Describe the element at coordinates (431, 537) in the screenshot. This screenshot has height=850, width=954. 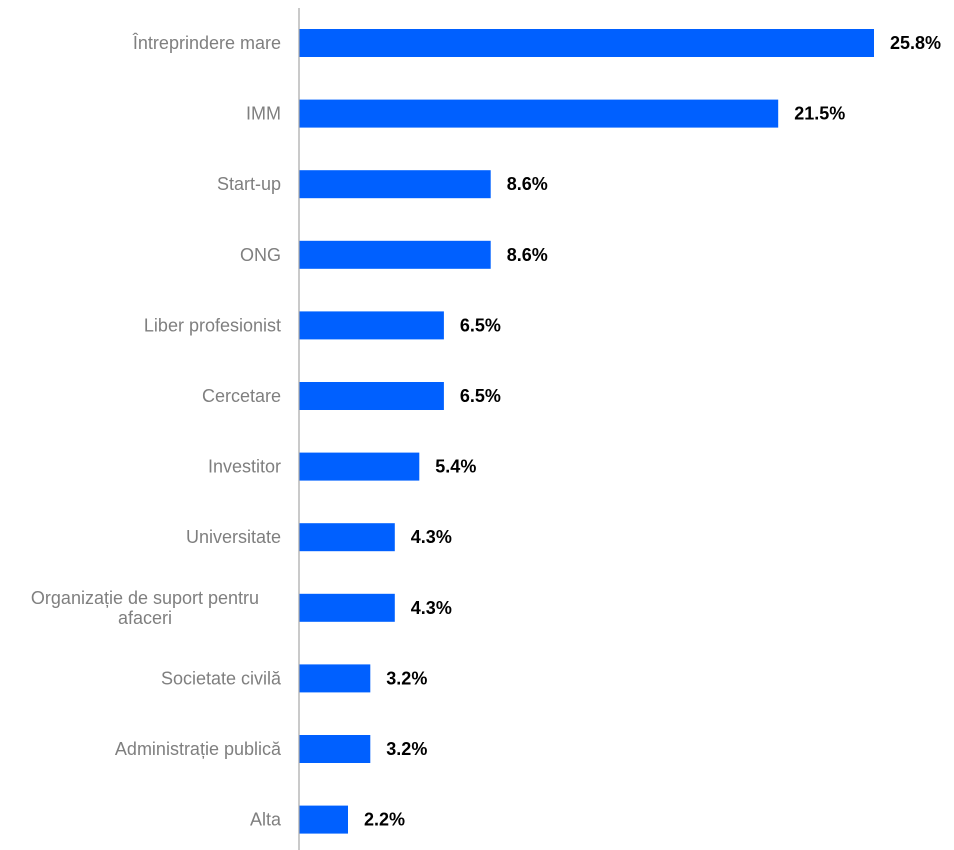
I see `value-label-universitate: 4.3%` at that location.